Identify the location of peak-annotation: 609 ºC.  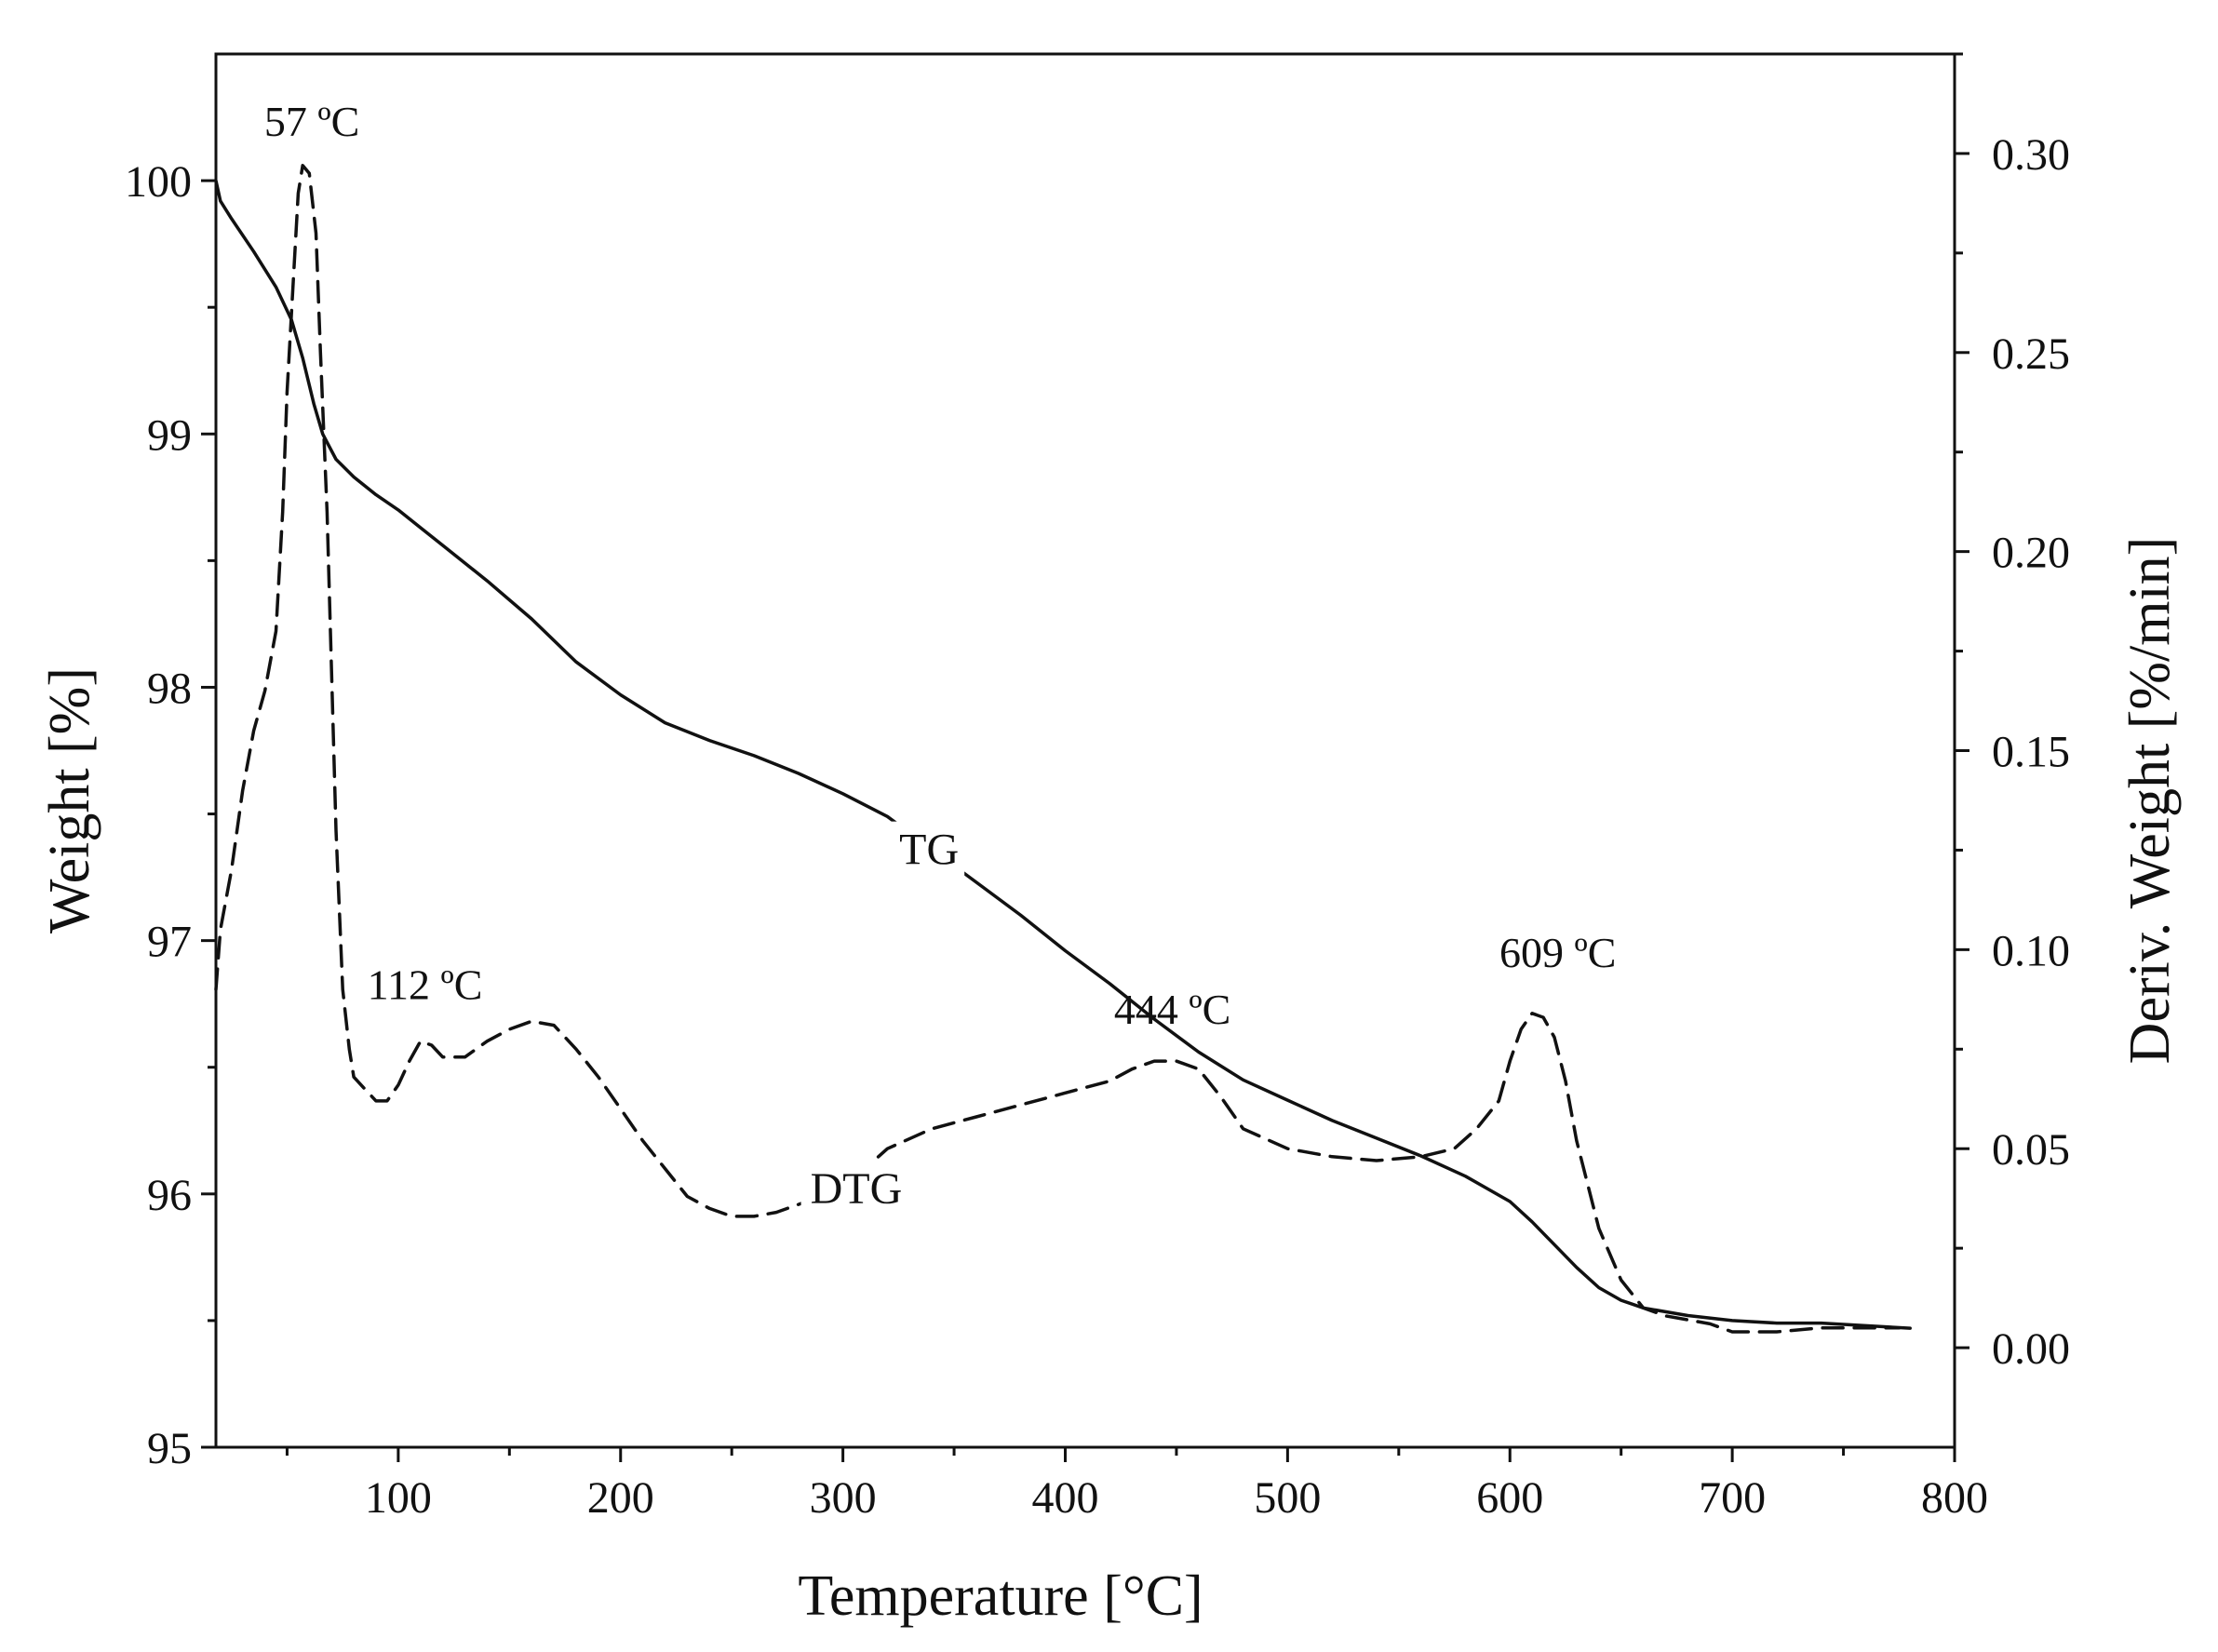
(1557, 953).